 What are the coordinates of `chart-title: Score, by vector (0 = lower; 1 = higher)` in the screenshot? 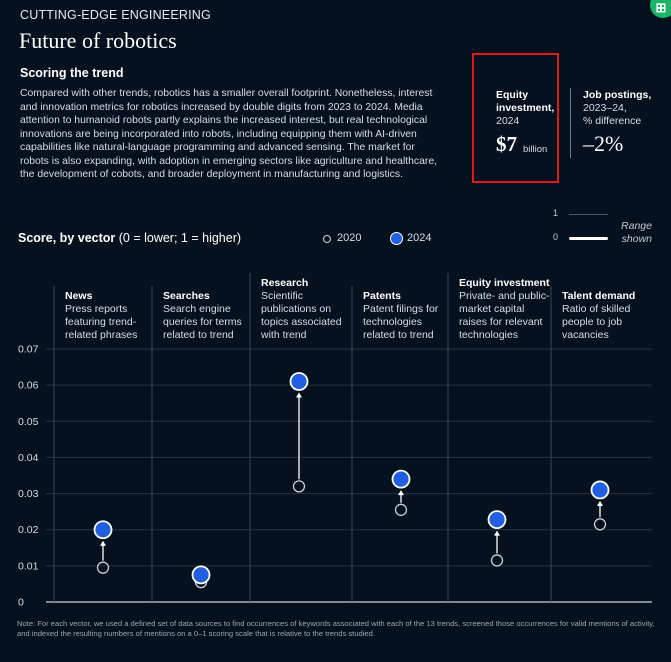 It's located at (129, 238).